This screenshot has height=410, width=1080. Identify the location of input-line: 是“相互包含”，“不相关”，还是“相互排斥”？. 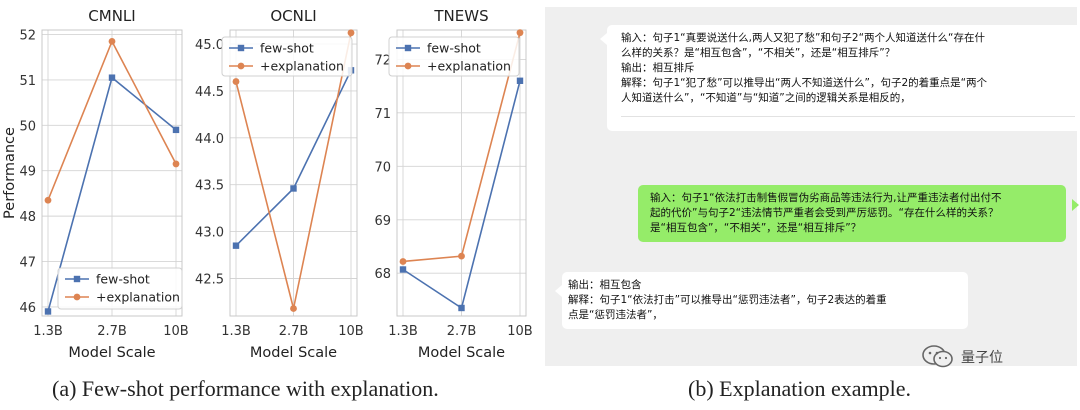
(756, 228).